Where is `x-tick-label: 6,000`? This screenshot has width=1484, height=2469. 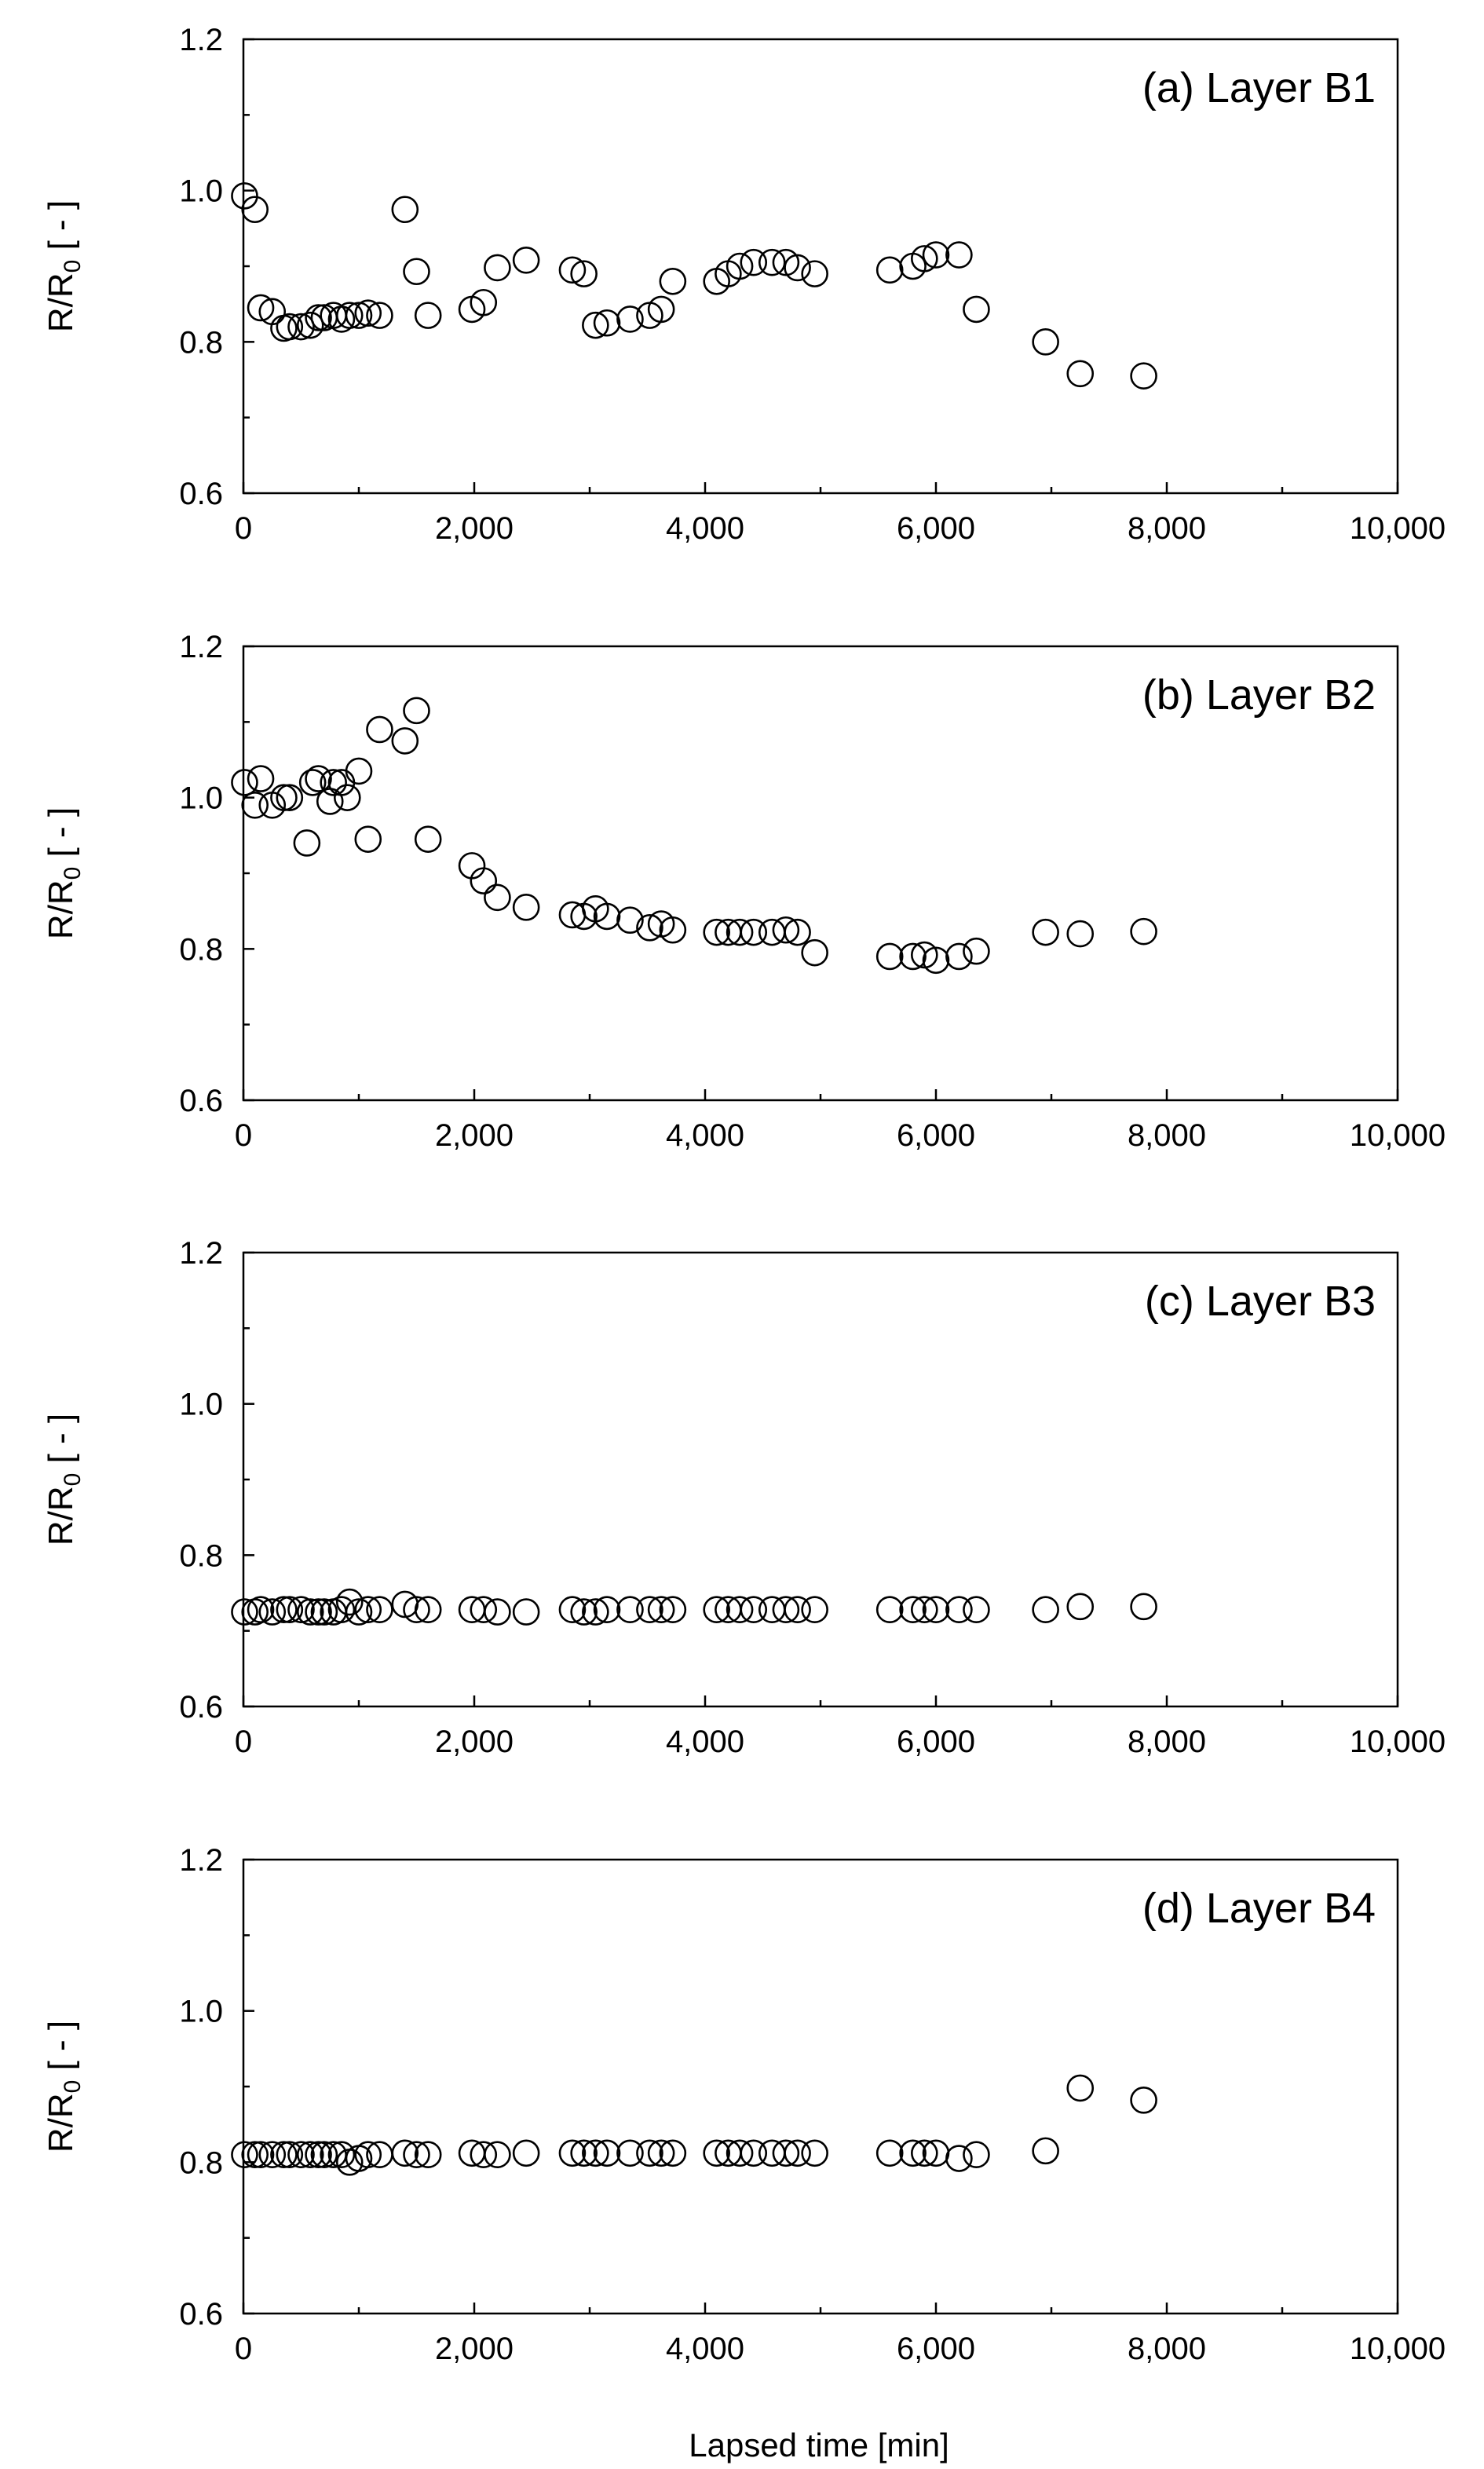 x-tick-label: 6,000 is located at coordinates (936, 1135).